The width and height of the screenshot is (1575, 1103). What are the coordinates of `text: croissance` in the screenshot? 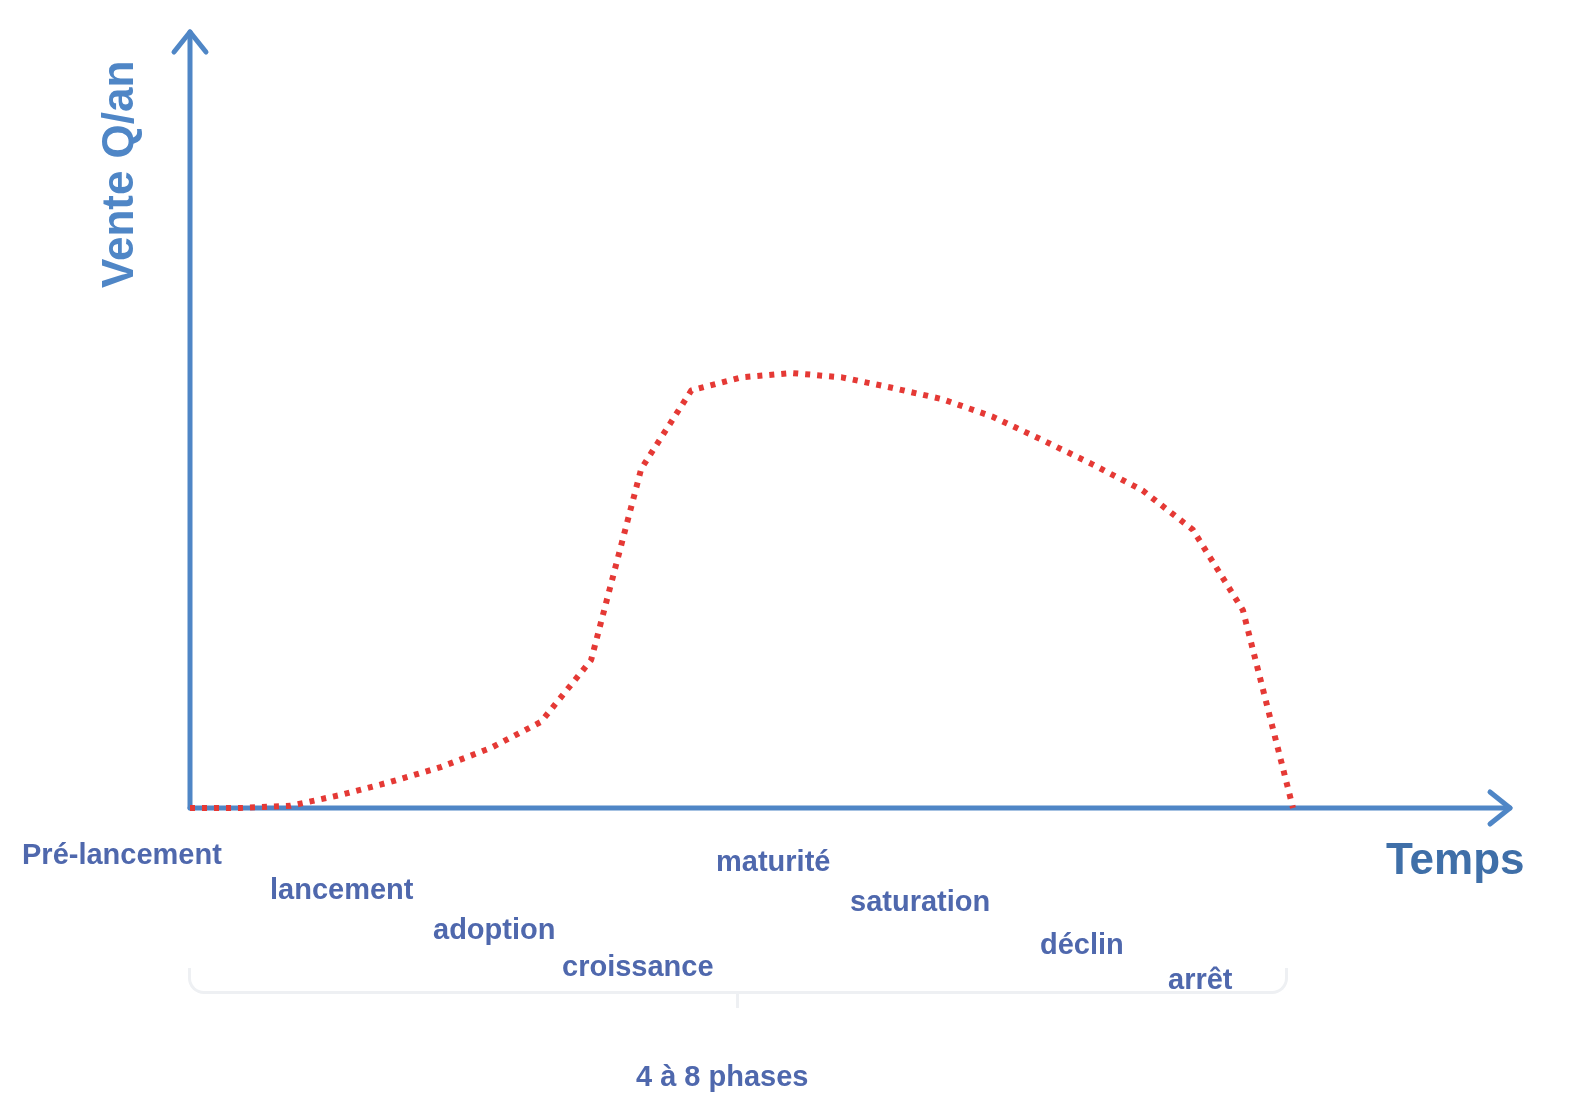 It's located at (638, 966).